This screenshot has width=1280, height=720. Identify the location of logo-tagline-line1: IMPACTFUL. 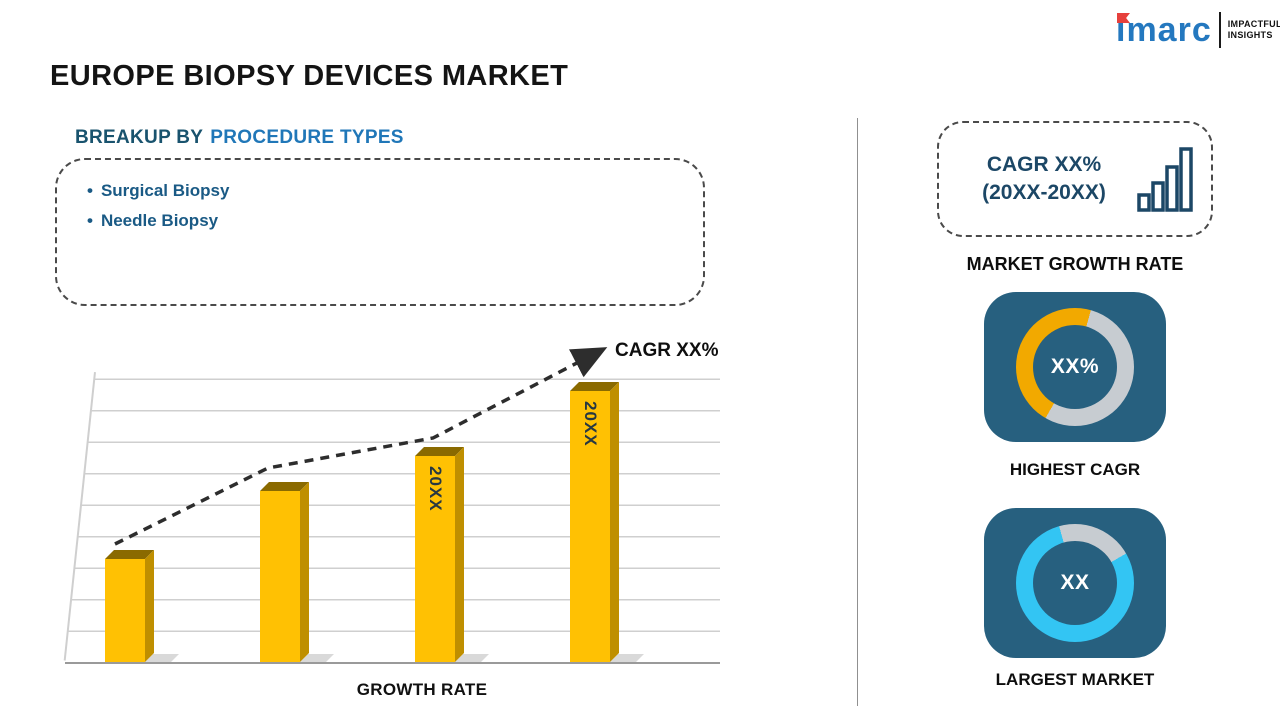
(1253, 23).